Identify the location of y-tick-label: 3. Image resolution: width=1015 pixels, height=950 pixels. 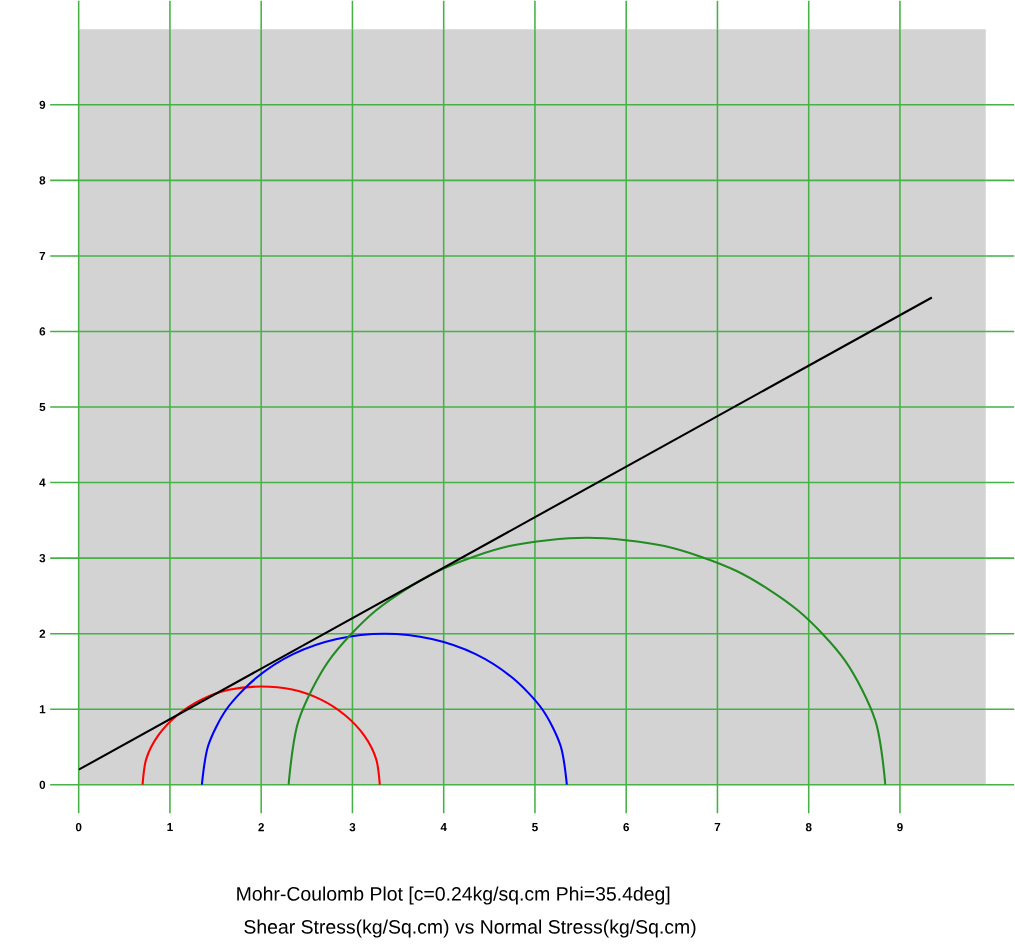
(42, 558).